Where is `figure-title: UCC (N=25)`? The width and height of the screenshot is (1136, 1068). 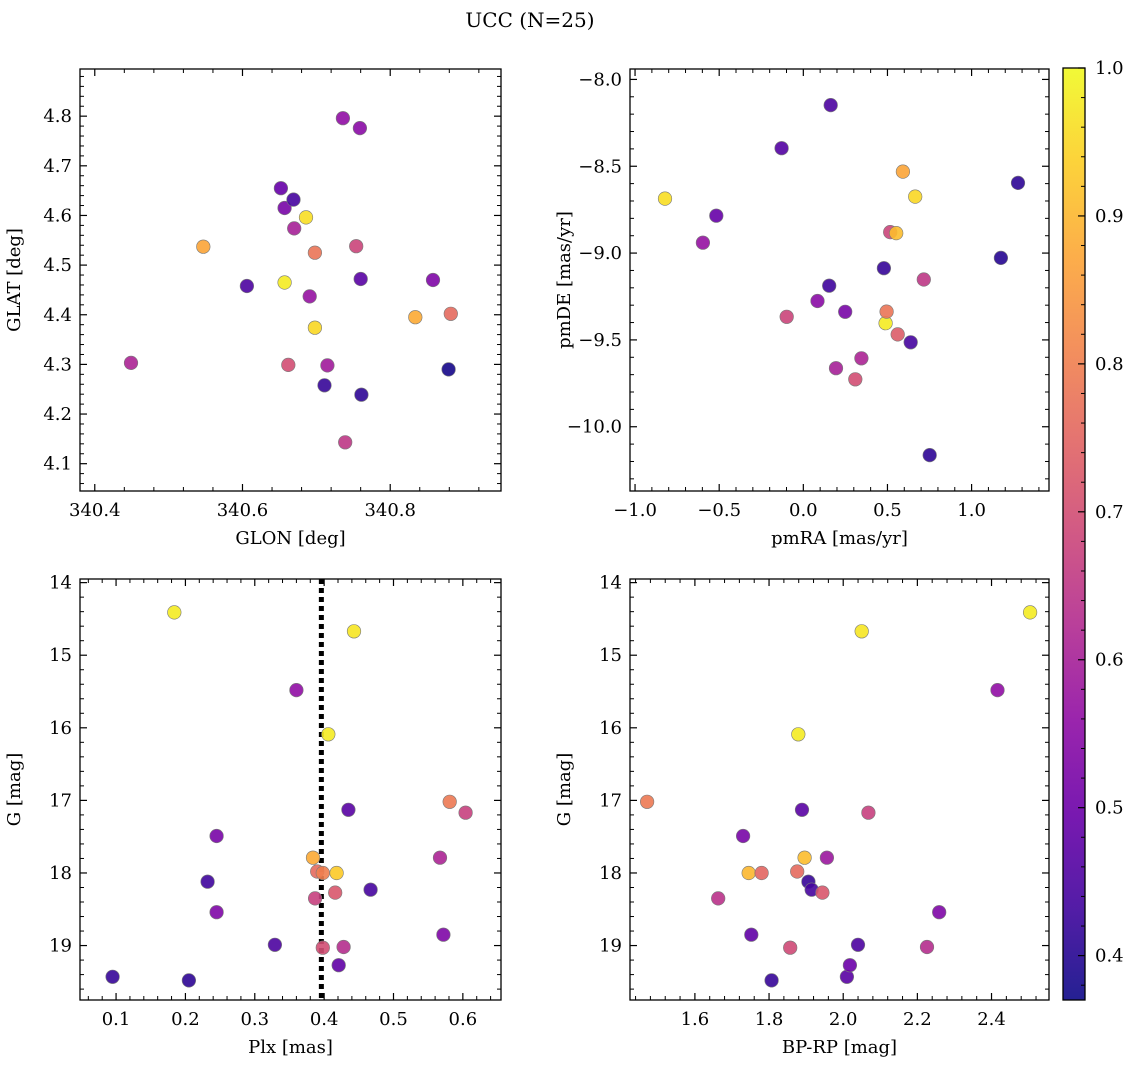
figure-title: UCC (N=25) is located at coordinates (529, 20).